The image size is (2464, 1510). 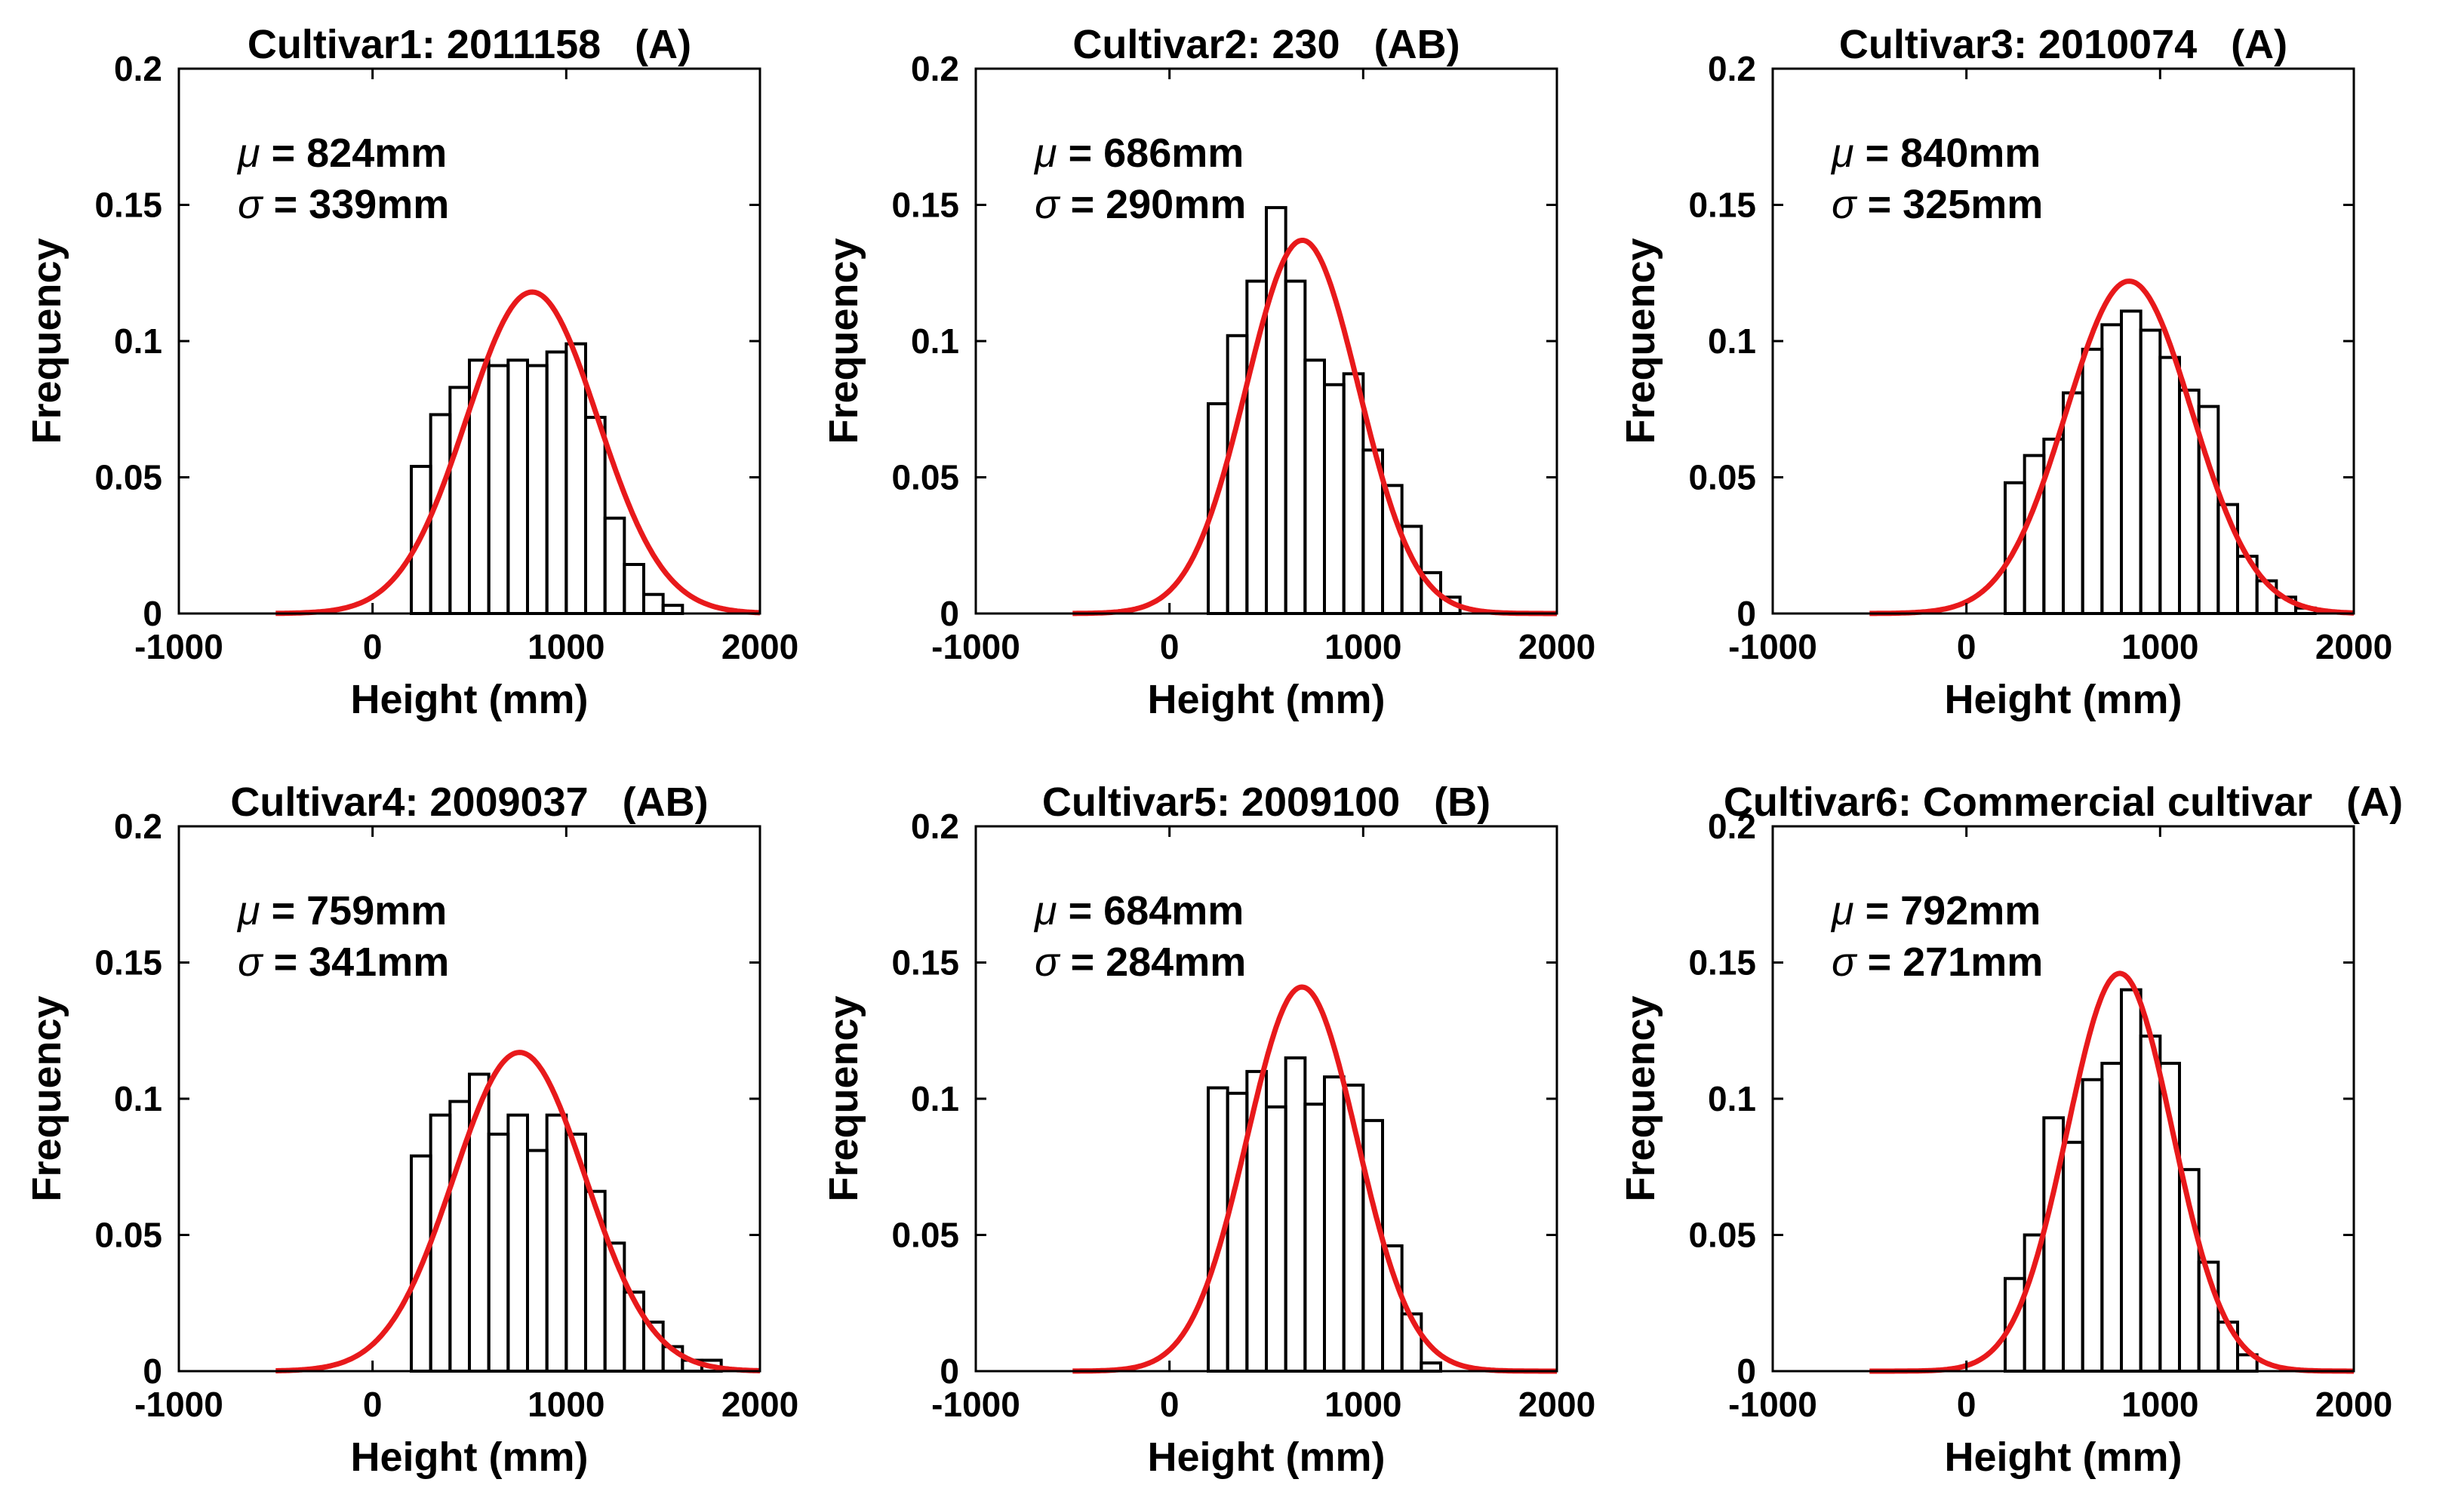 I want to click on sigma-annotation: σ = 290mm, so click(x=1140, y=204).